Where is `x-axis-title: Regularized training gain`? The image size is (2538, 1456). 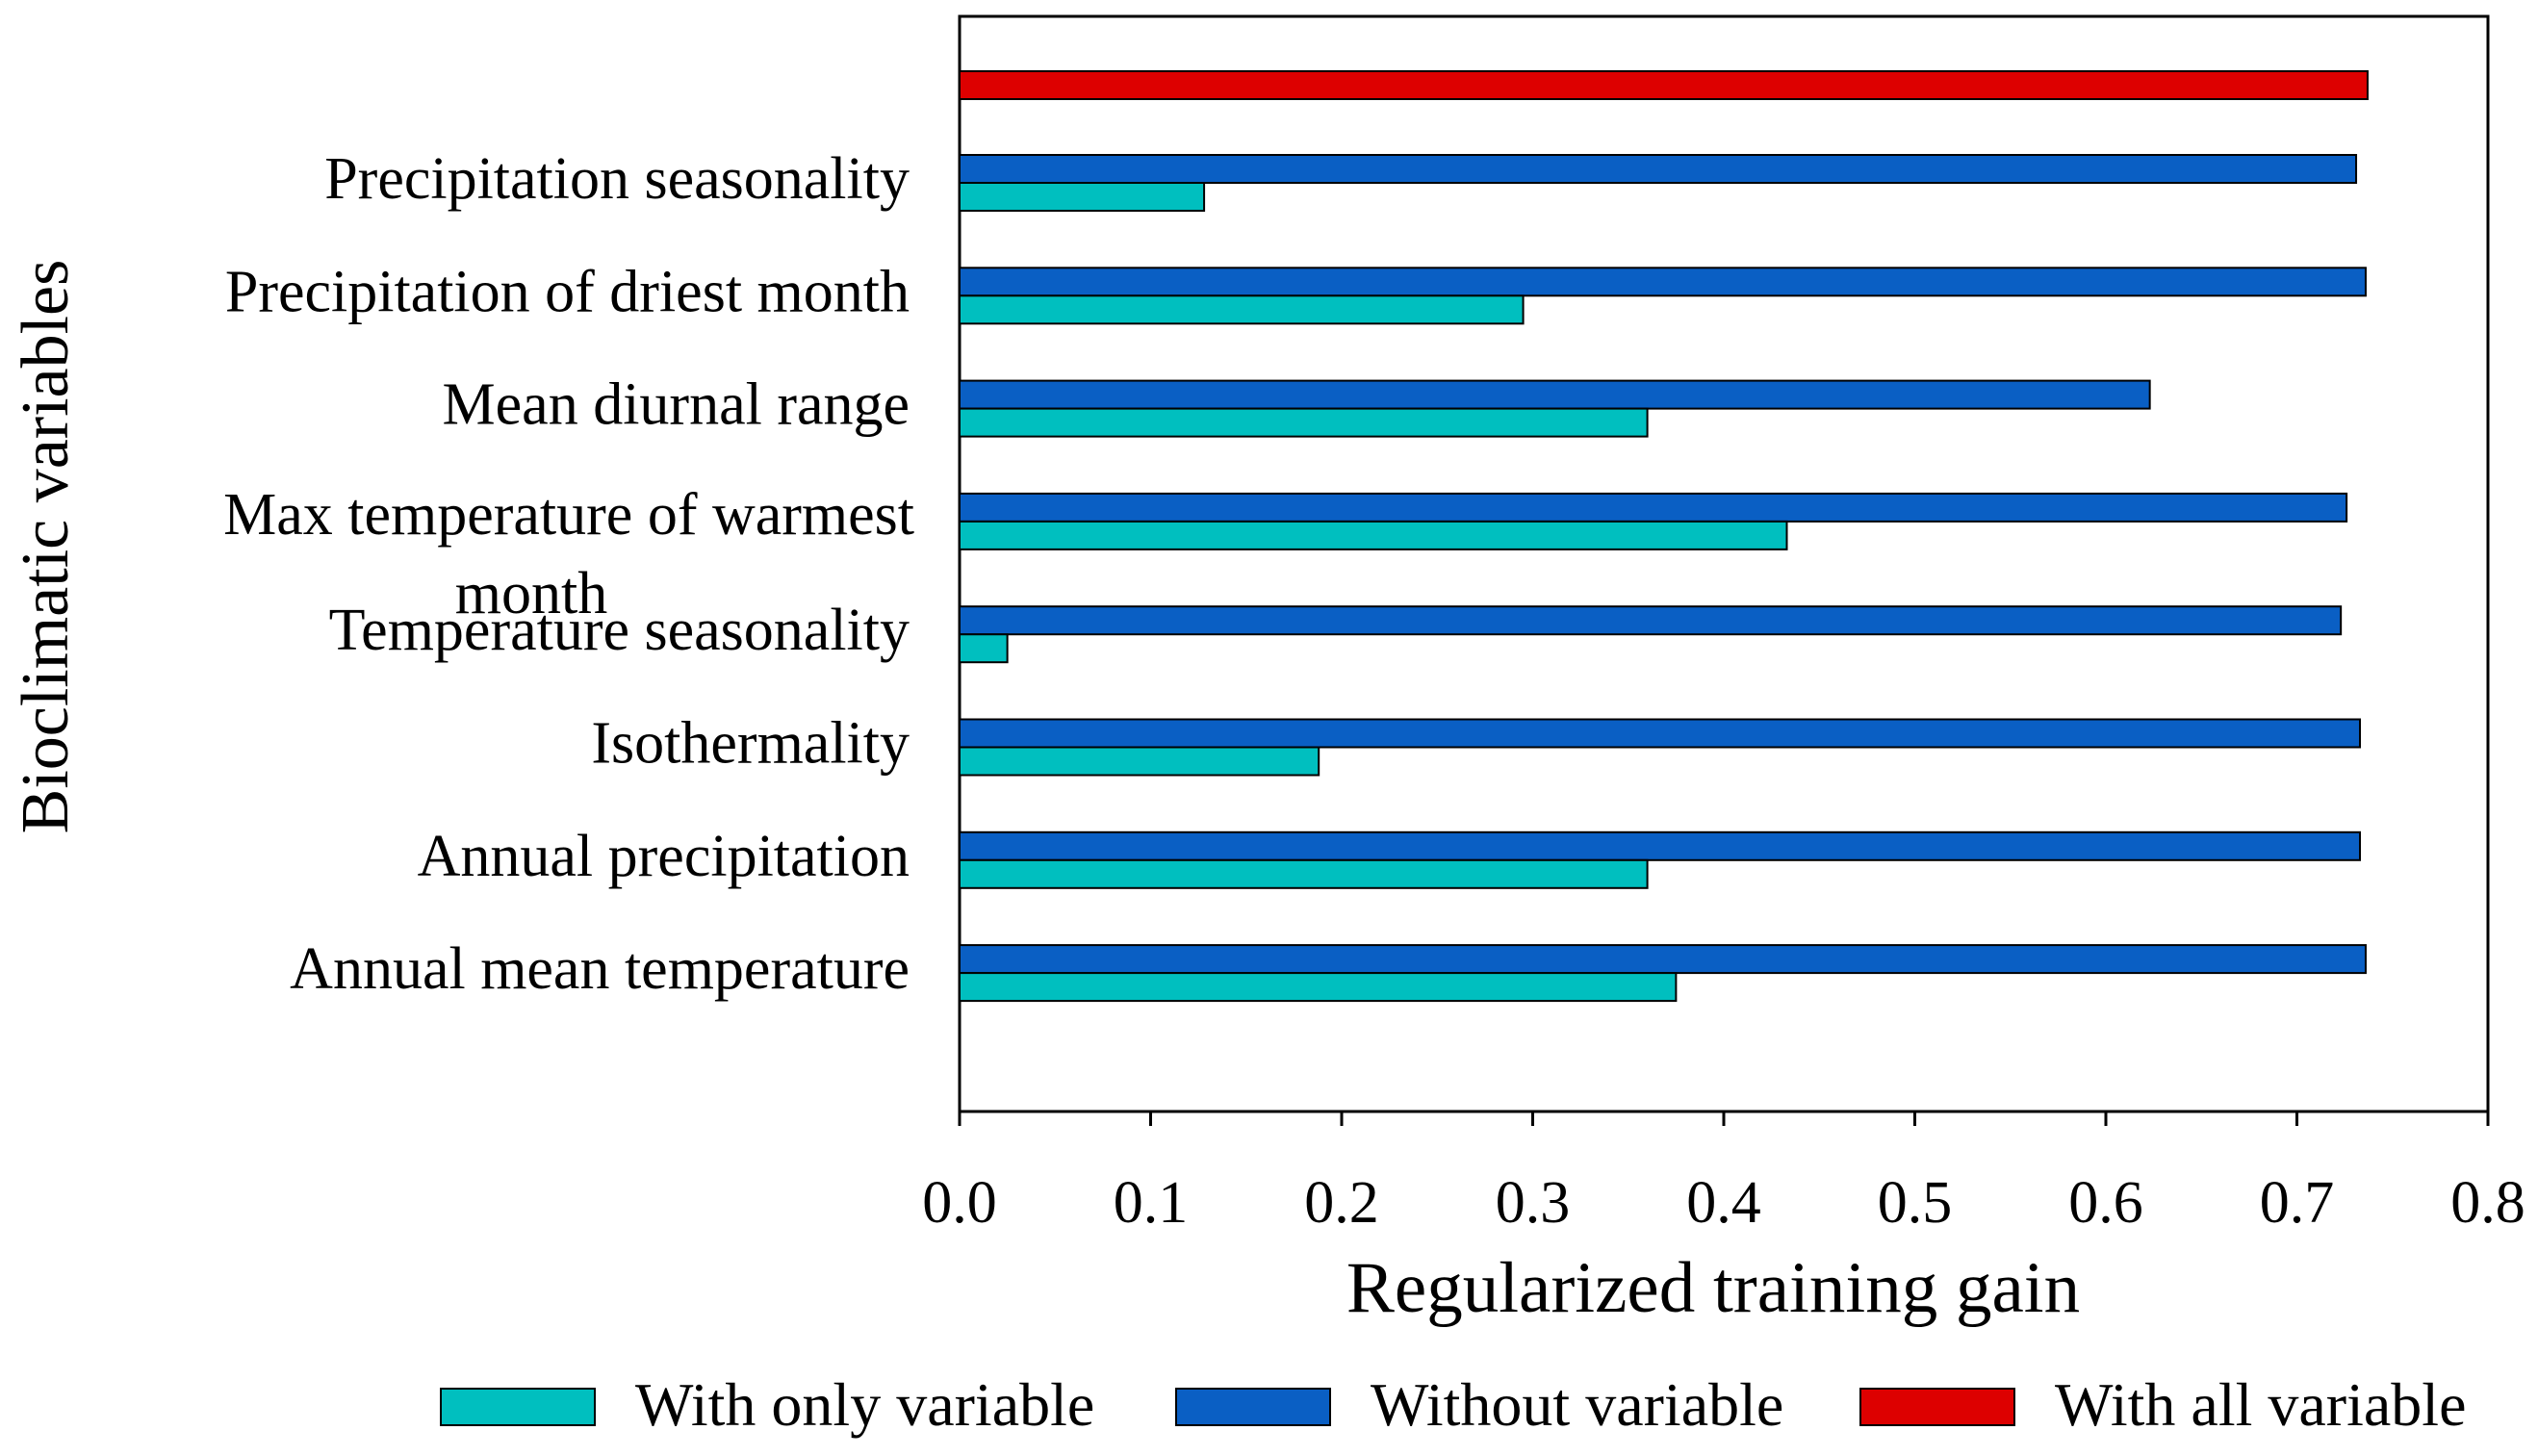
x-axis-title: Regularized training gain is located at coordinates (1713, 1288).